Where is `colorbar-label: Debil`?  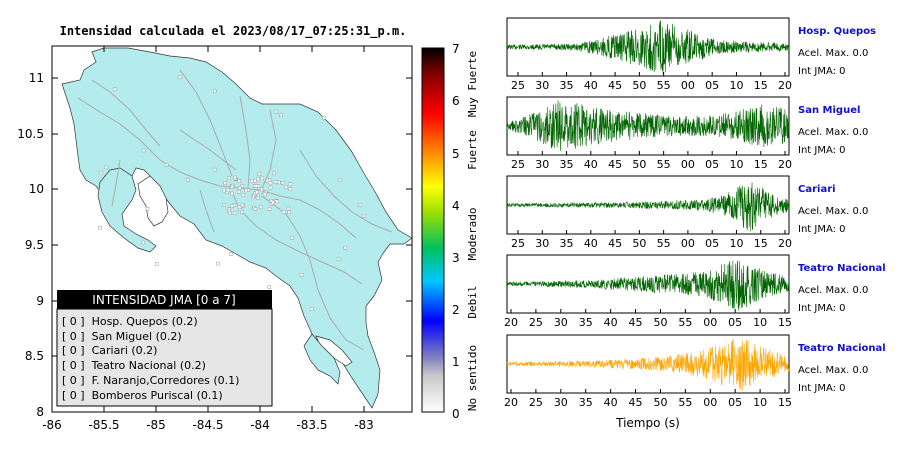
colorbar-label: Debil is located at coordinates (472, 301).